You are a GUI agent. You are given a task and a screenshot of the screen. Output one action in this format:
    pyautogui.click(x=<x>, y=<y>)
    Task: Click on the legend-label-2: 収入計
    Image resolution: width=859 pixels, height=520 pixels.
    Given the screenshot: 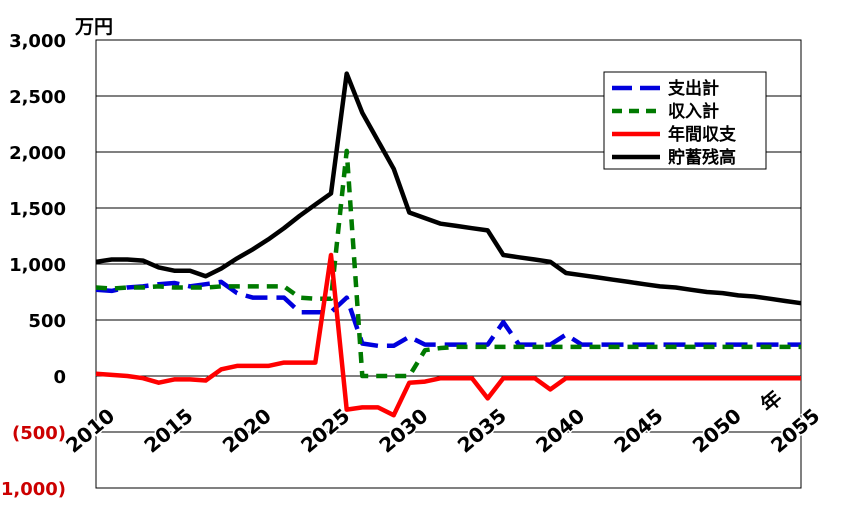 What is the action you would take?
    pyautogui.click(x=693, y=111)
    